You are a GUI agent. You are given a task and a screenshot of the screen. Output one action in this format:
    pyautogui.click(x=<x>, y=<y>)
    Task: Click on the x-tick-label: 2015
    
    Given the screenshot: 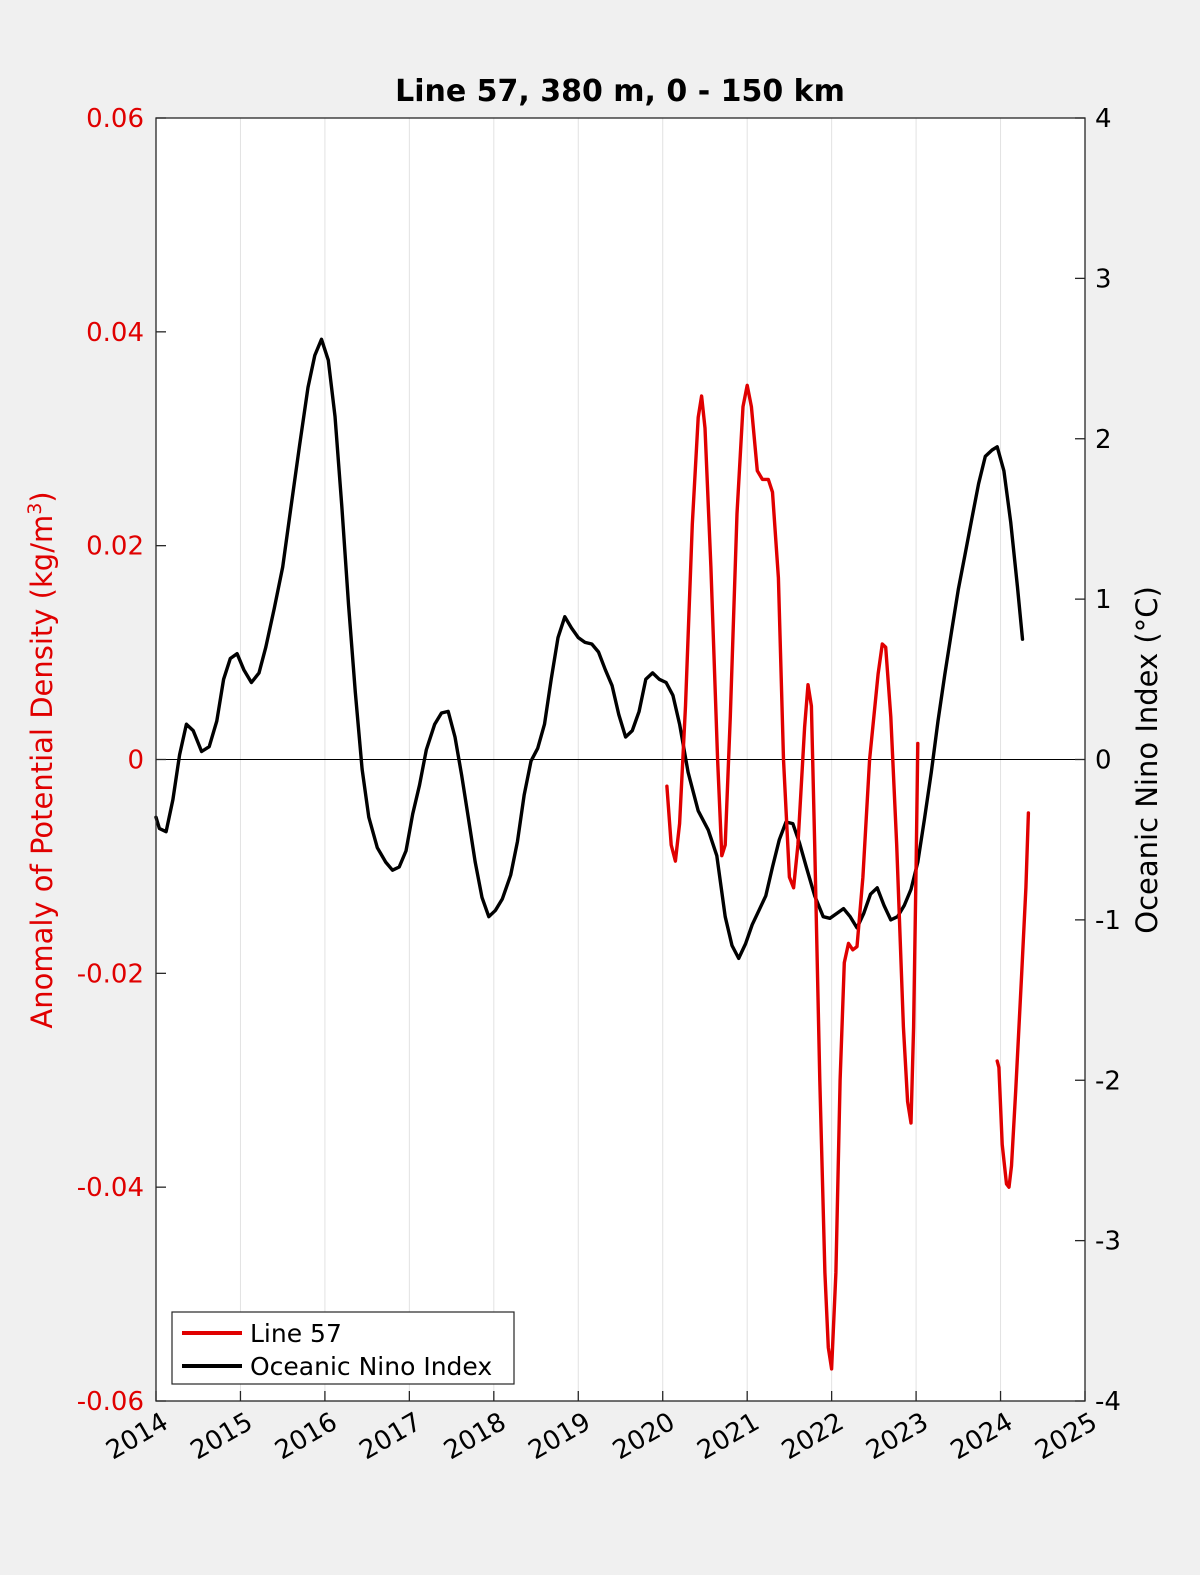 What is the action you would take?
    pyautogui.click(x=222, y=1436)
    